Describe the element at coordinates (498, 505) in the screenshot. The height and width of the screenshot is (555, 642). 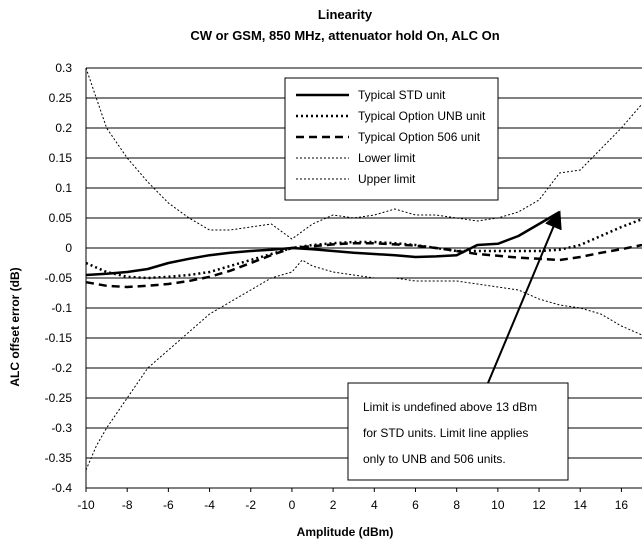
I see `x-tick-label: 10` at that location.